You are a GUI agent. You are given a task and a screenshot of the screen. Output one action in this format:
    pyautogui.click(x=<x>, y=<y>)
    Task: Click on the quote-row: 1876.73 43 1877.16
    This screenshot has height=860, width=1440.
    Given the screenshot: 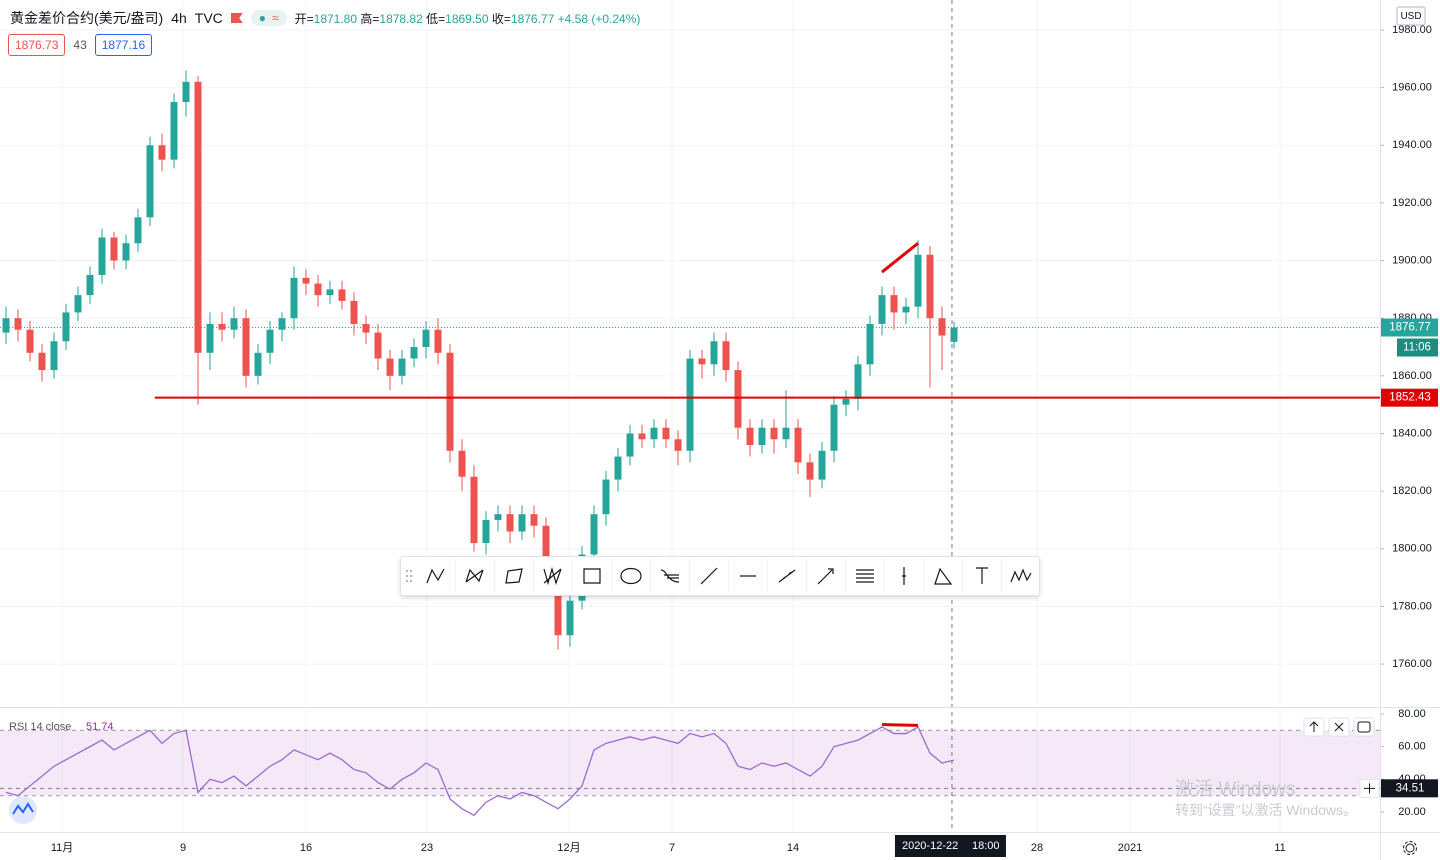 What is the action you would take?
    pyautogui.click(x=80, y=45)
    